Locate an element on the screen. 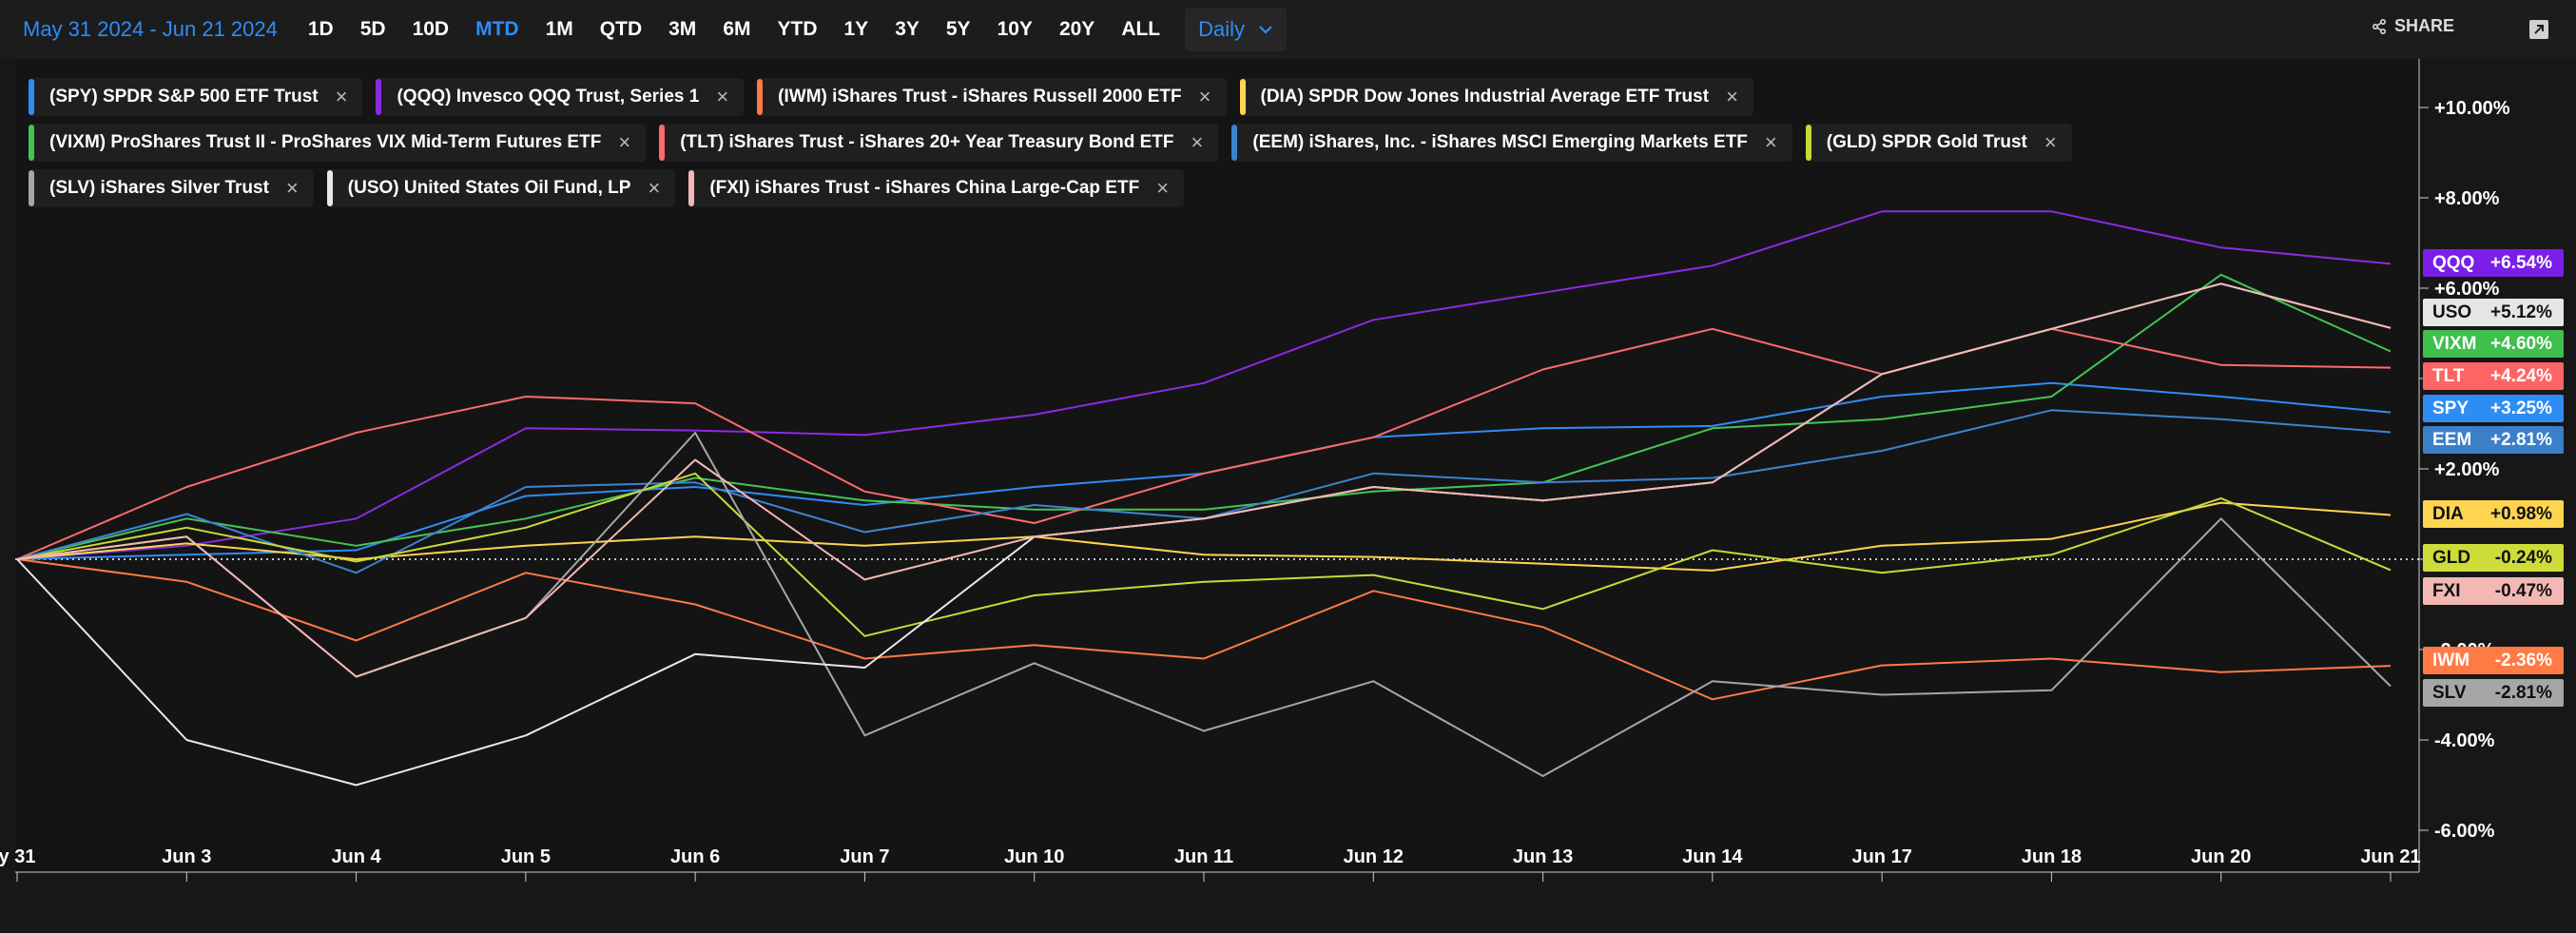 This screenshot has width=2576, height=933. x-tick-label: Jun 12 is located at coordinates (1374, 856).